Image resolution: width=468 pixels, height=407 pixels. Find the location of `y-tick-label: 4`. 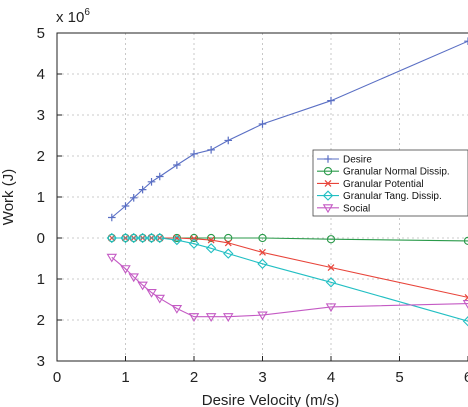

y-tick-label: 4 is located at coordinates (41, 74).